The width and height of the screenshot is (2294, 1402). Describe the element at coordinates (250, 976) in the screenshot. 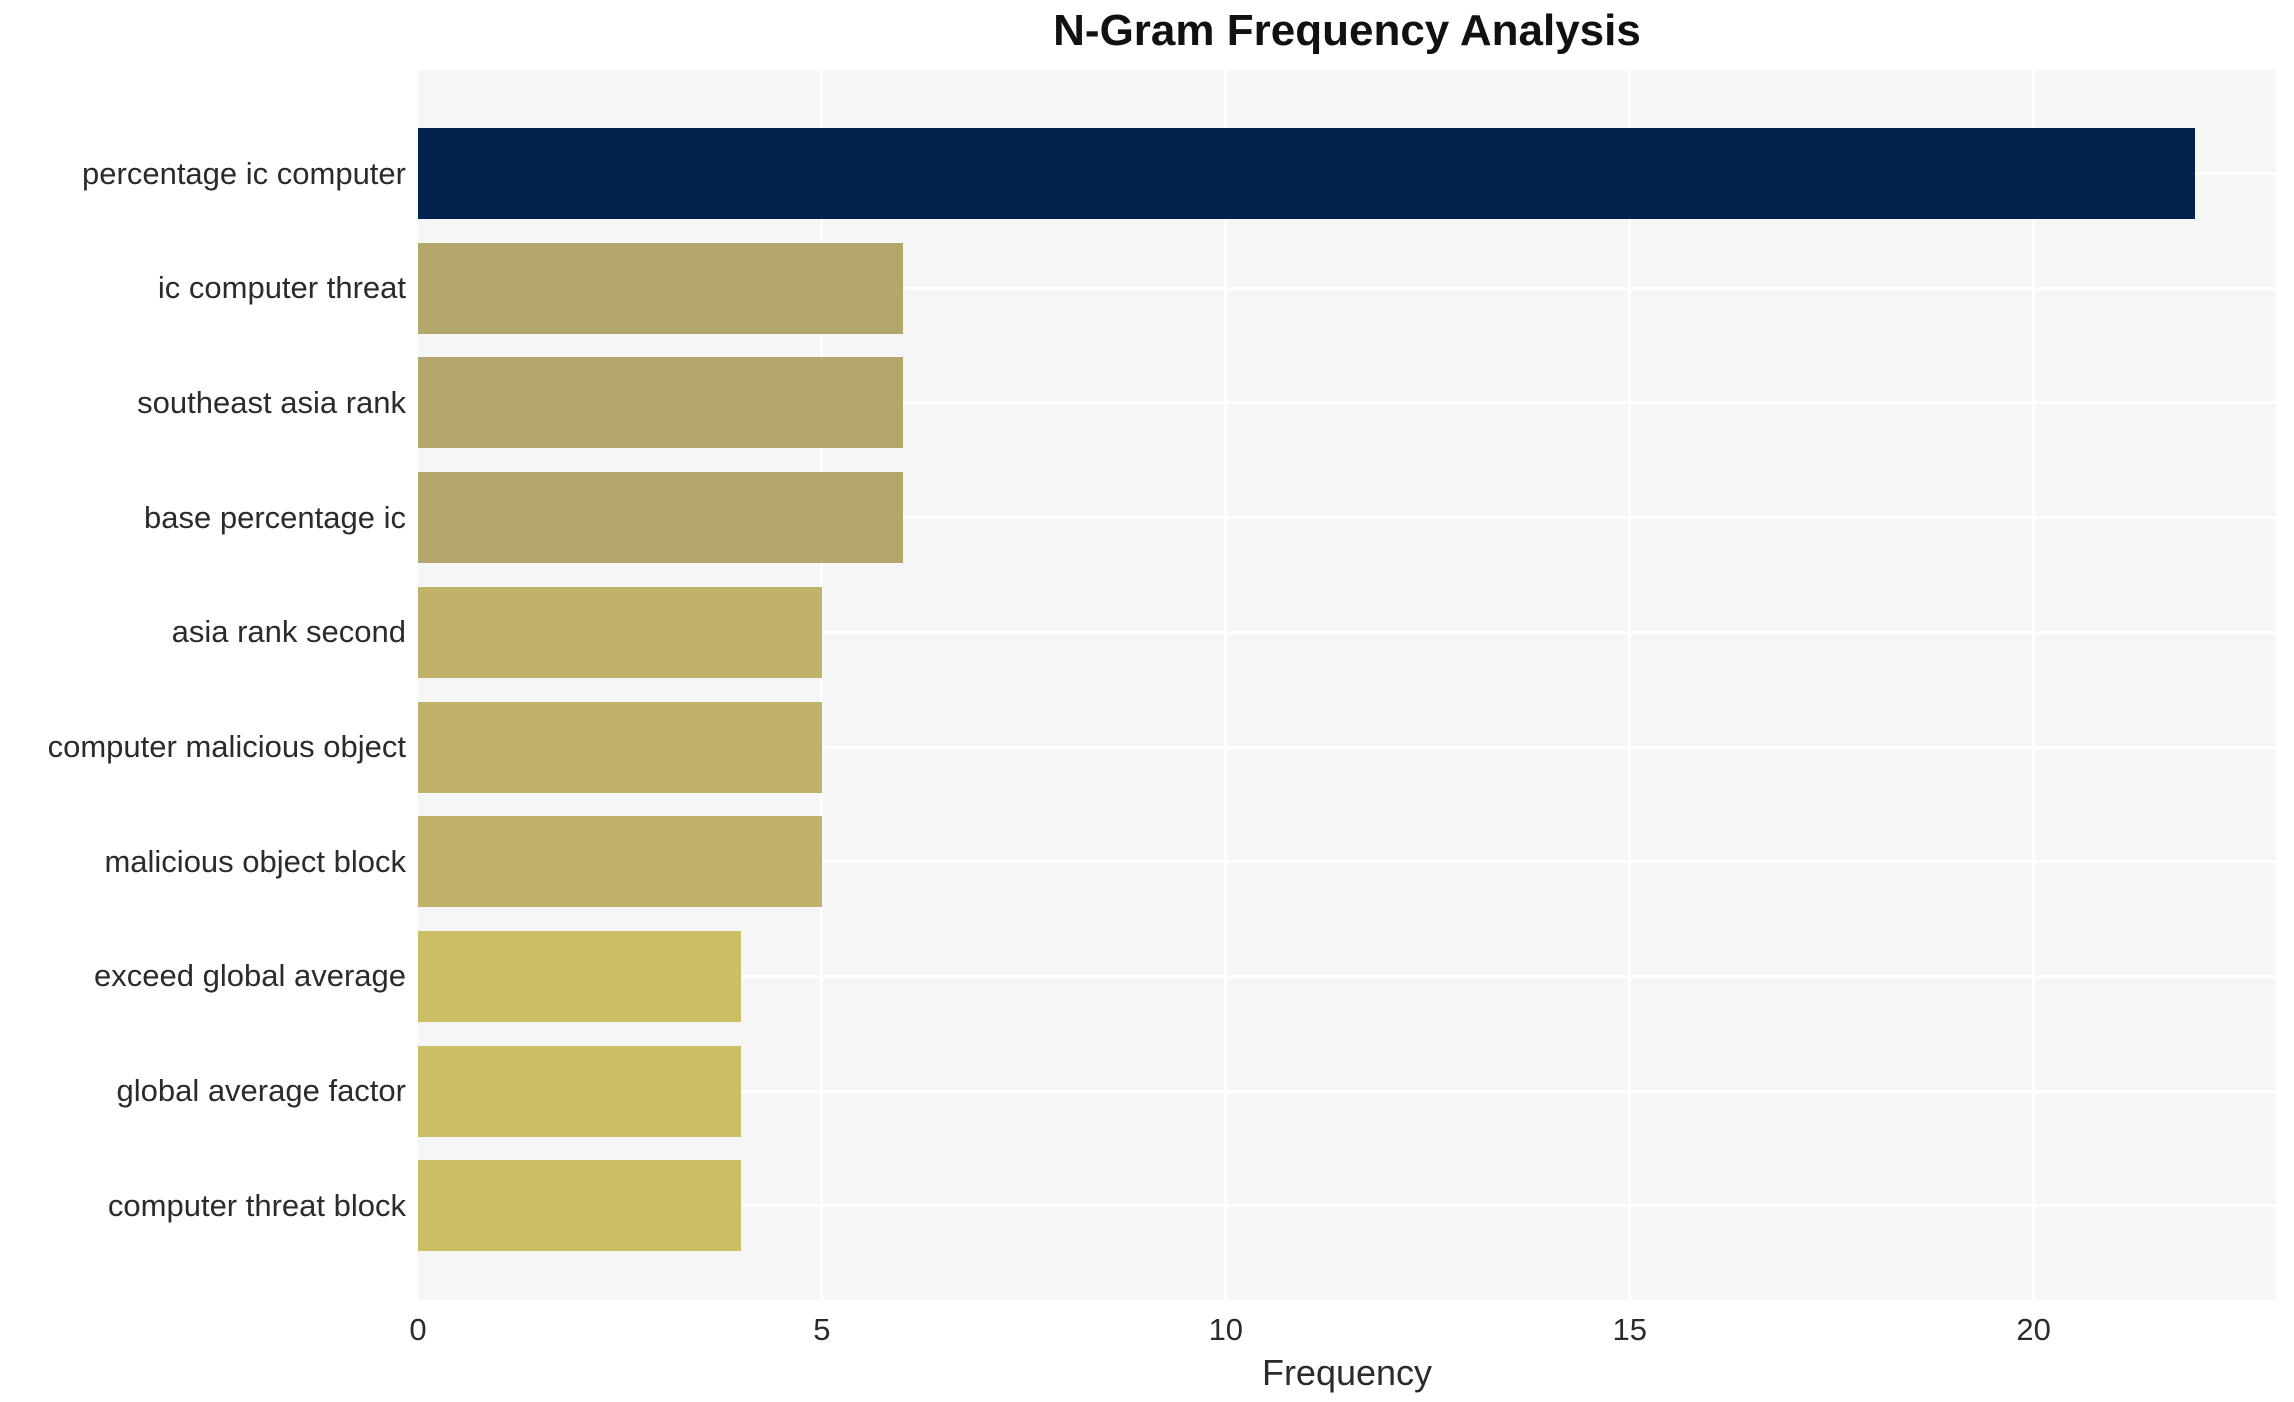

I see `category-label: exceed global average` at that location.